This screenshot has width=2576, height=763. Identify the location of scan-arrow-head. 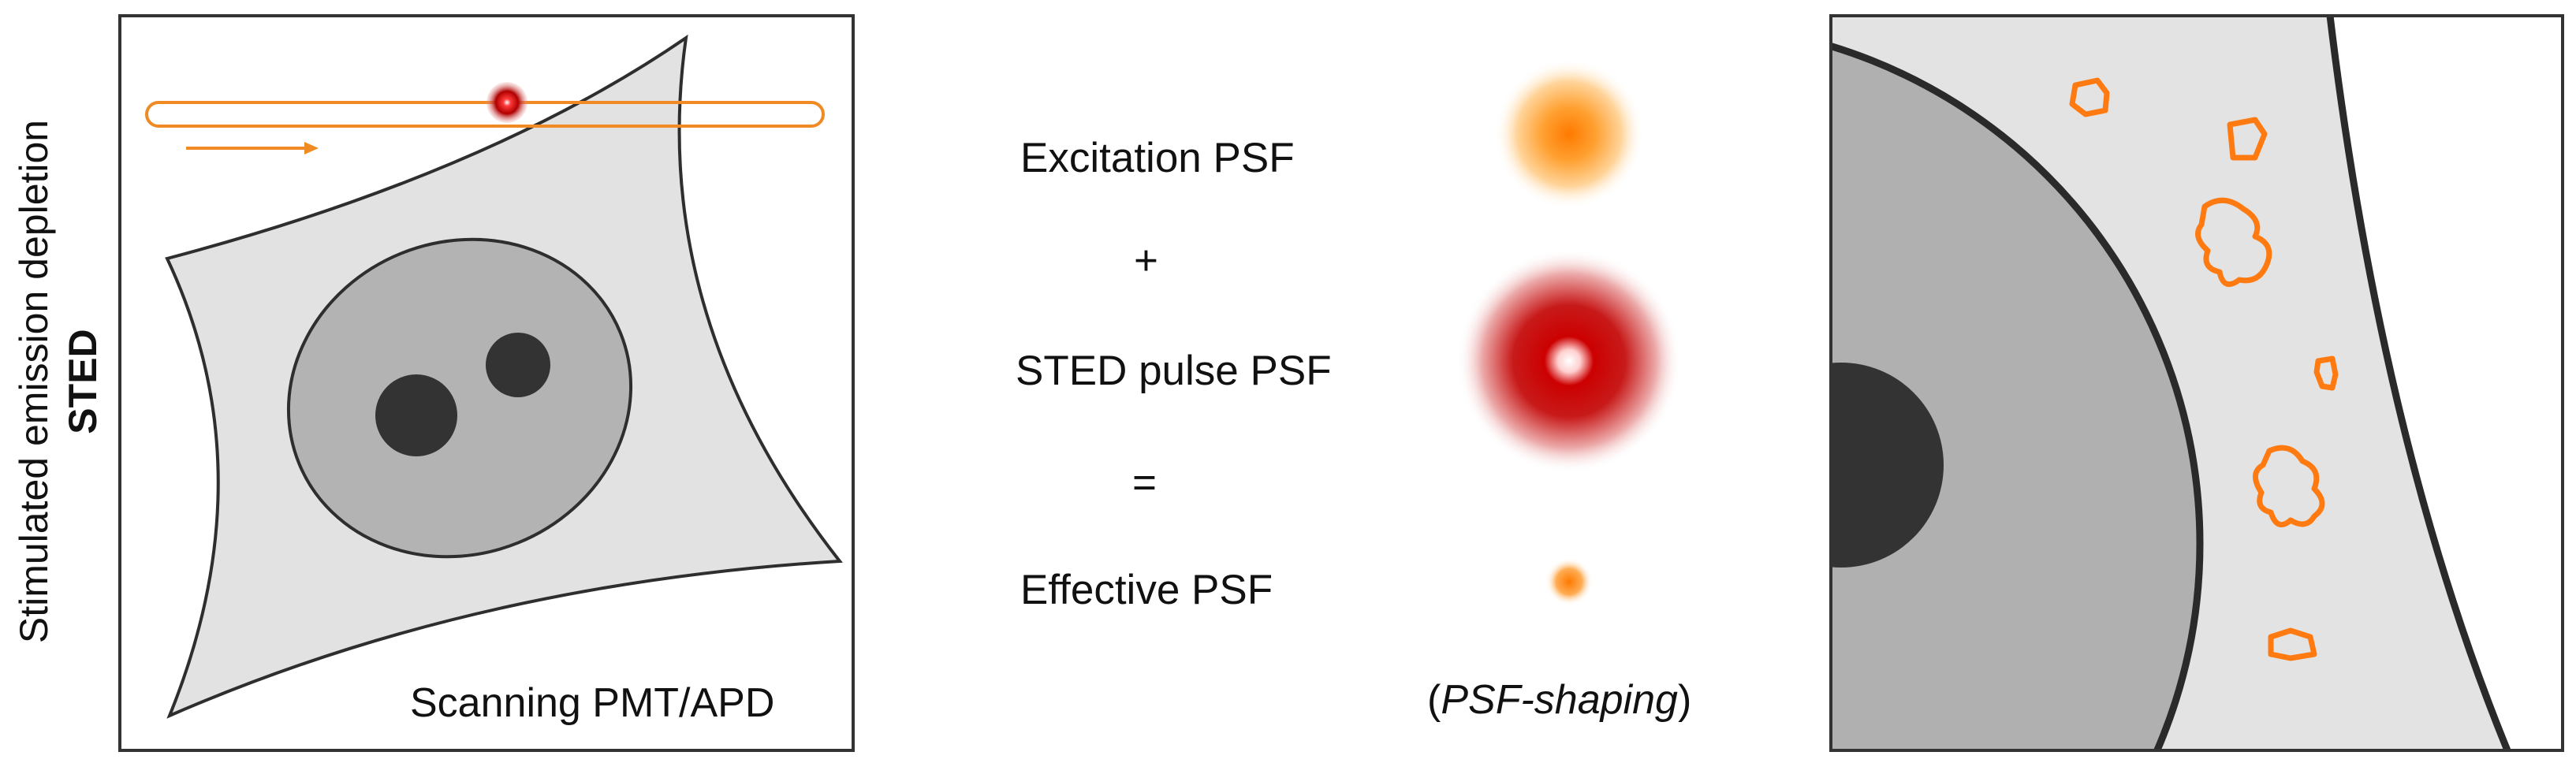
(312, 148).